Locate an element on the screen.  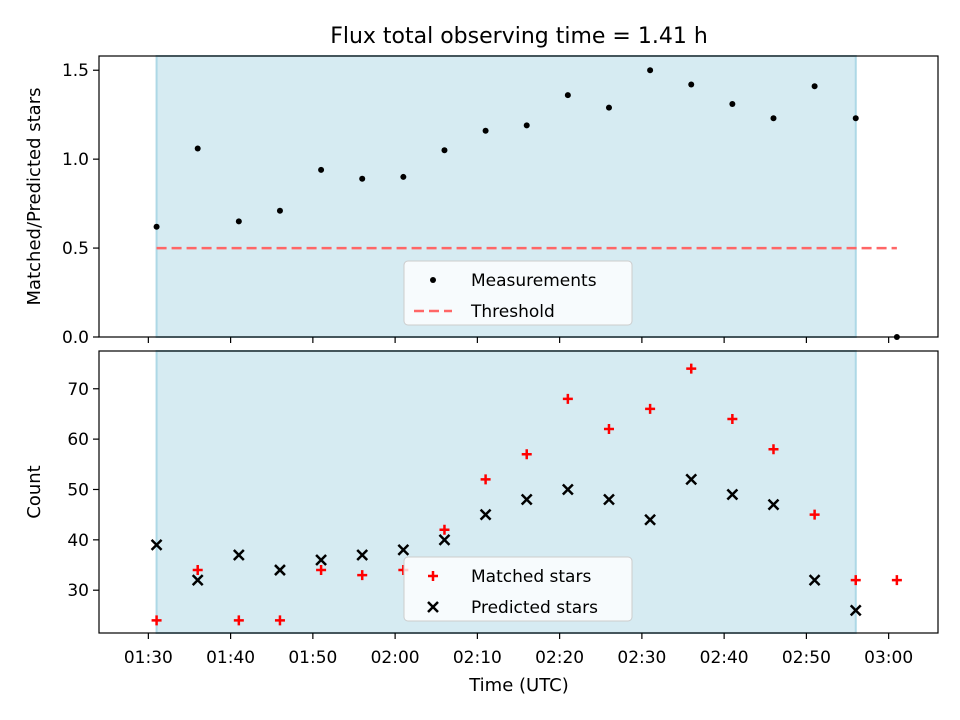
y-tick-label: 0.0 is located at coordinates (75, 338).